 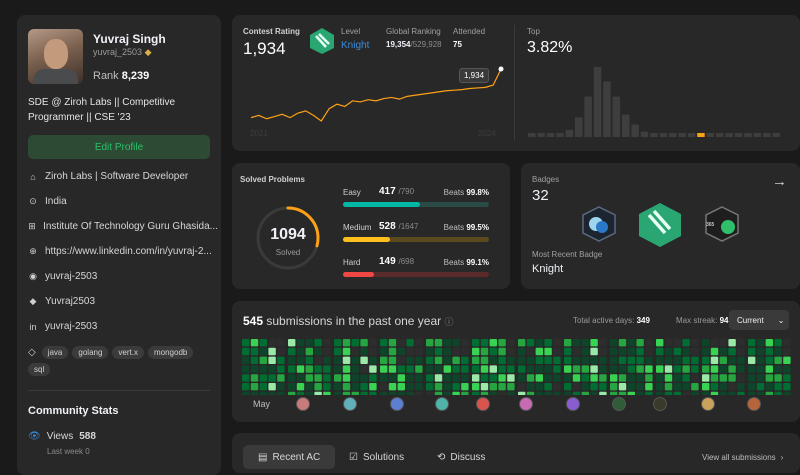 I want to click on tab-solutions: ☑ Solutions, so click(x=377, y=457).